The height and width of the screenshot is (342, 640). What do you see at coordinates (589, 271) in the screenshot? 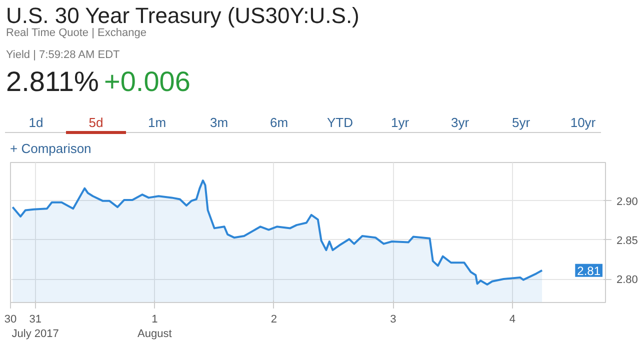
I see `annotation: 2.81` at bounding box center [589, 271].